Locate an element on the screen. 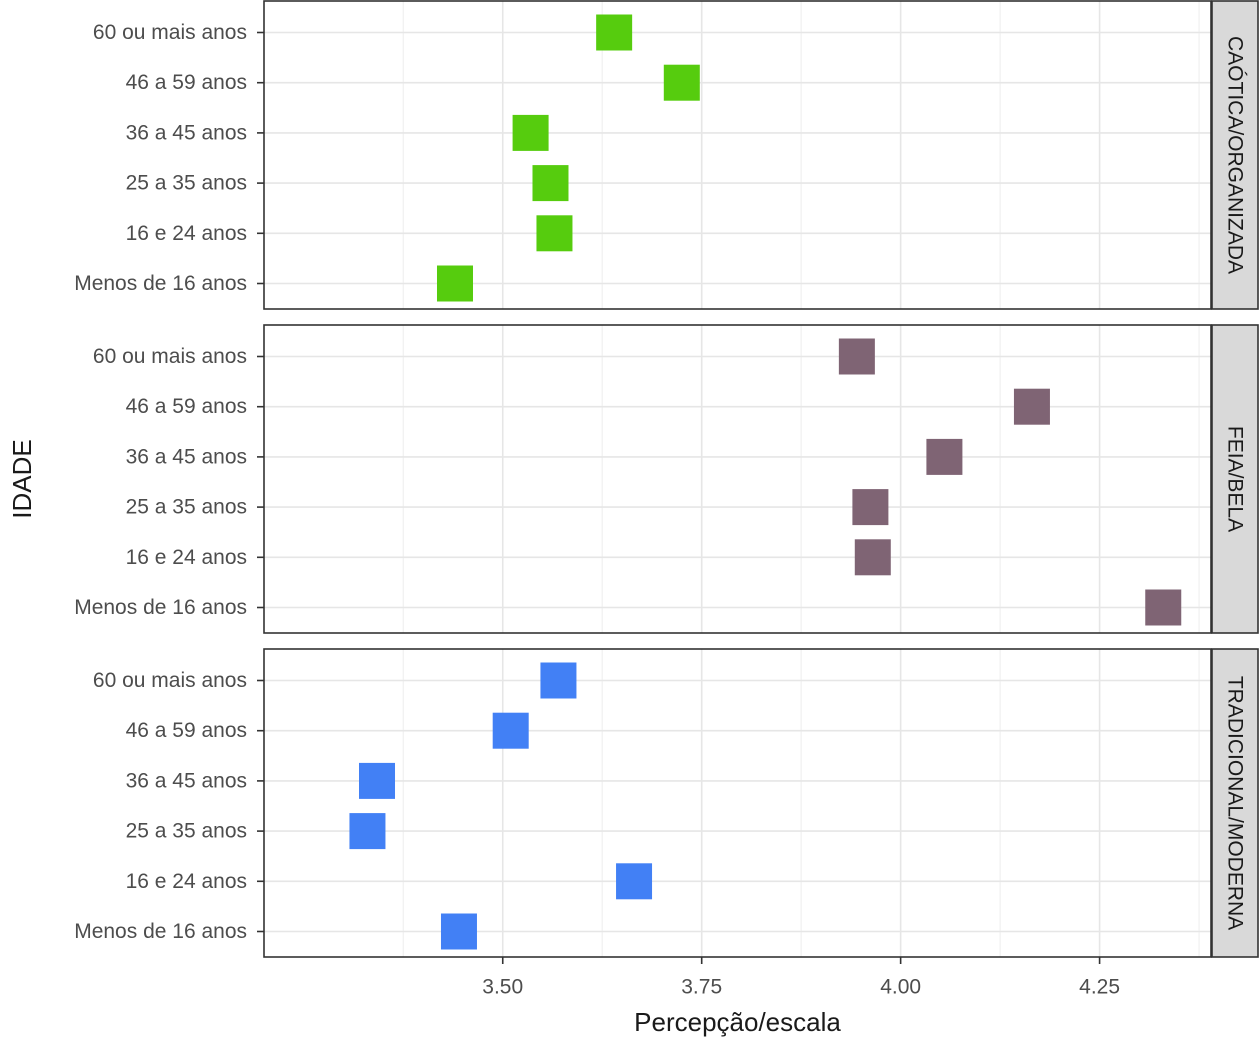  x-tick-label: 4.25 is located at coordinates (1099, 987).